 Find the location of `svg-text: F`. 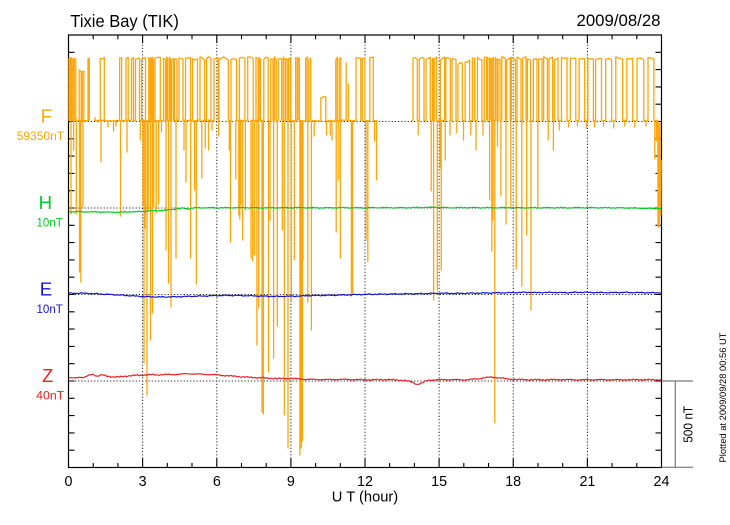

svg-text: F is located at coordinates (46, 115).